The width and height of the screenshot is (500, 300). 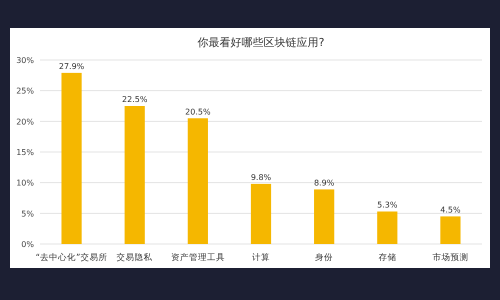 What do you see at coordinates (135, 99) in the screenshot?
I see `data-label: 22.5%` at bounding box center [135, 99].